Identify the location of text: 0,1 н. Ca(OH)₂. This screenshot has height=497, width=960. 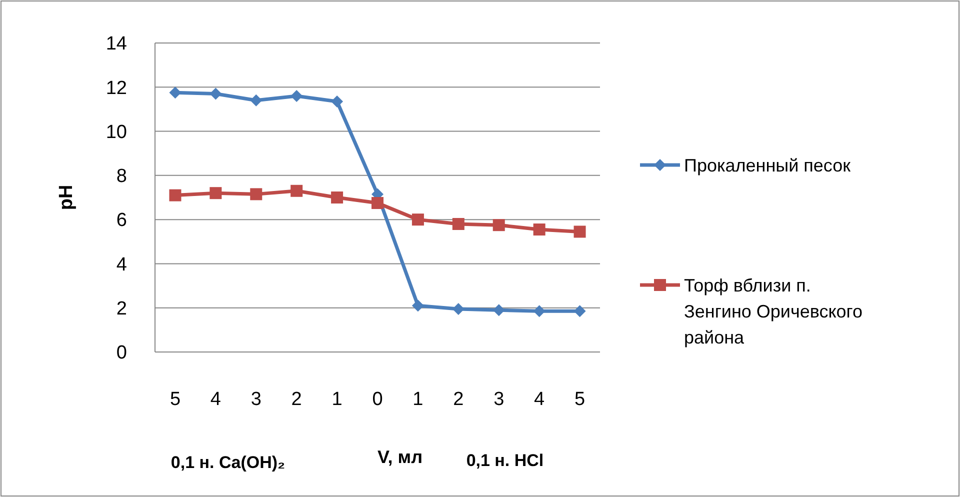
(228, 462).